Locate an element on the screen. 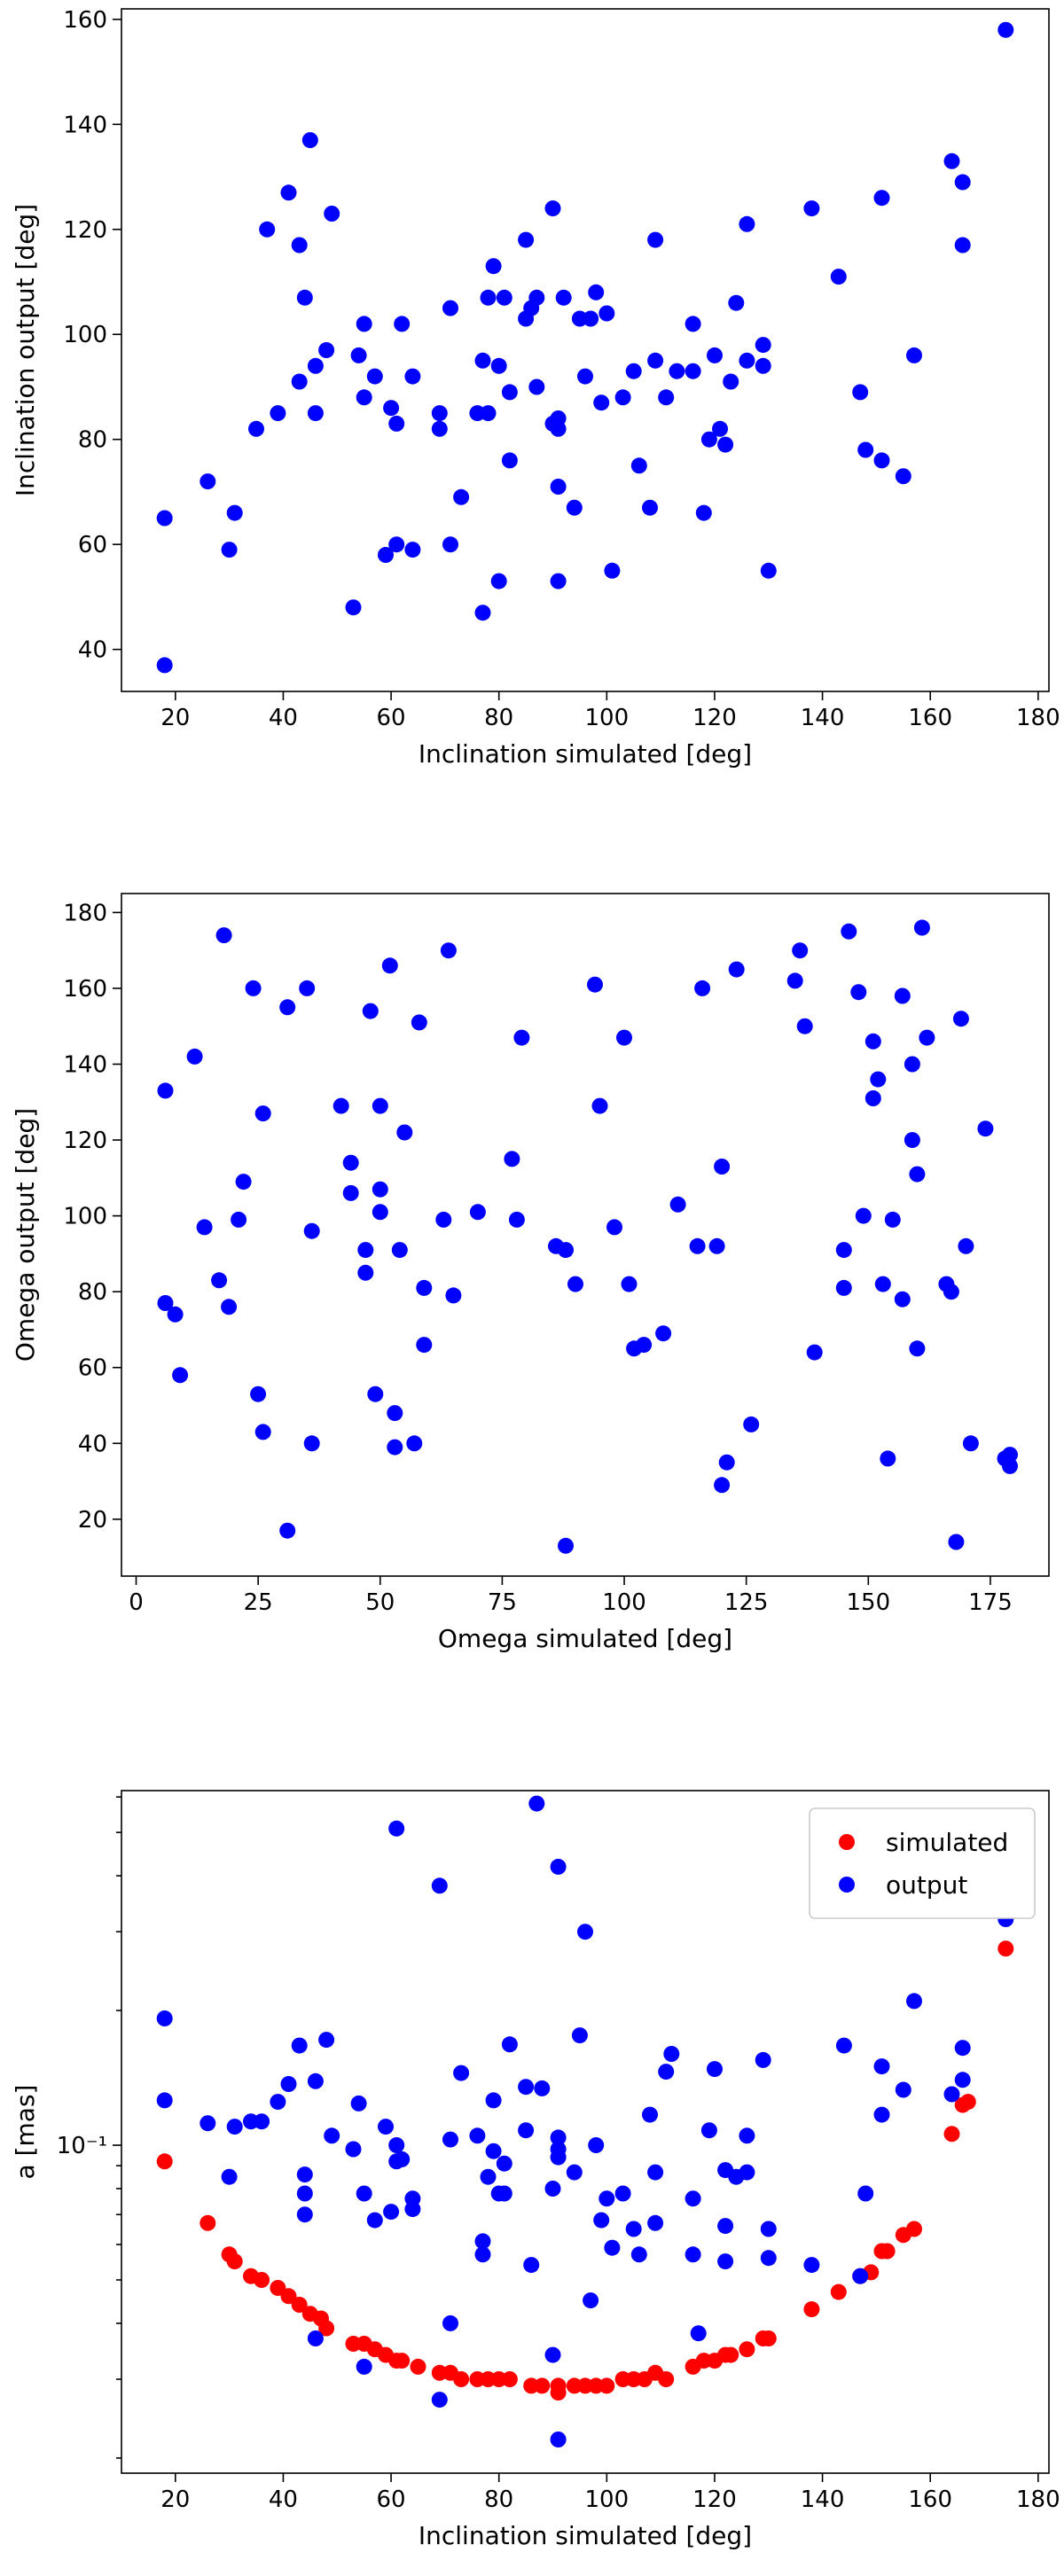  y-tick-label: 80 is located at coordinates (92, 1292).